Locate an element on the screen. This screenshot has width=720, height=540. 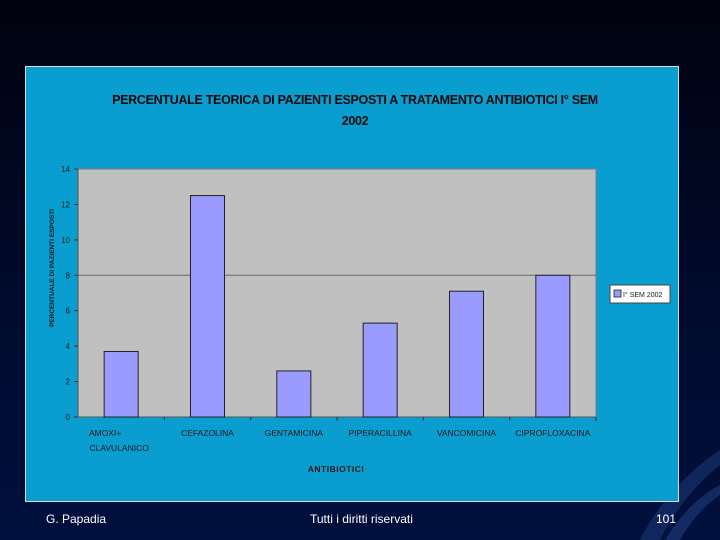
x-tick-label: VANCOMICINA is located at coordinates (467, 433).